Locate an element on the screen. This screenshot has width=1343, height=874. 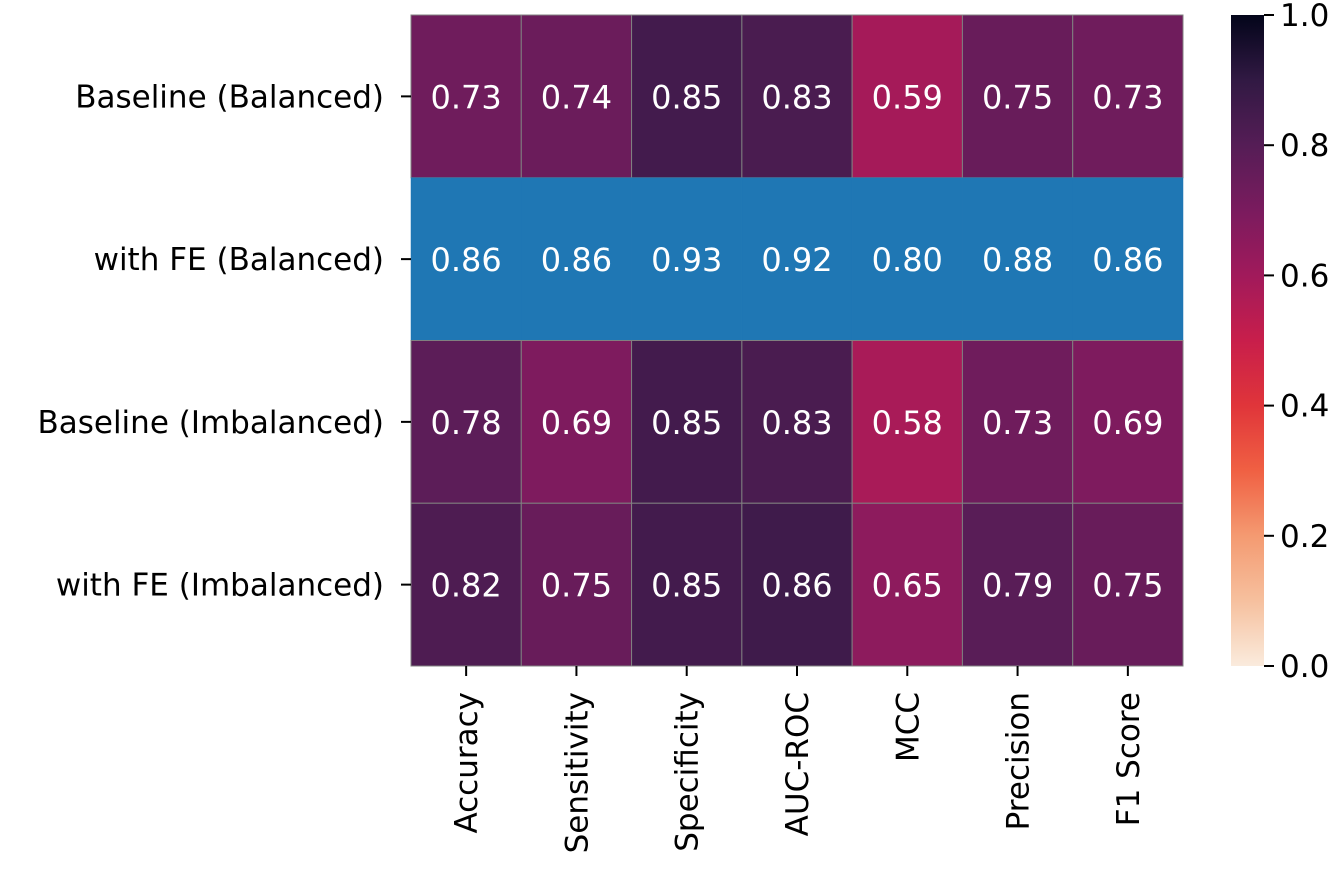
colorbar-tick-label: 0.0 is located at coordinates (1304, 667).